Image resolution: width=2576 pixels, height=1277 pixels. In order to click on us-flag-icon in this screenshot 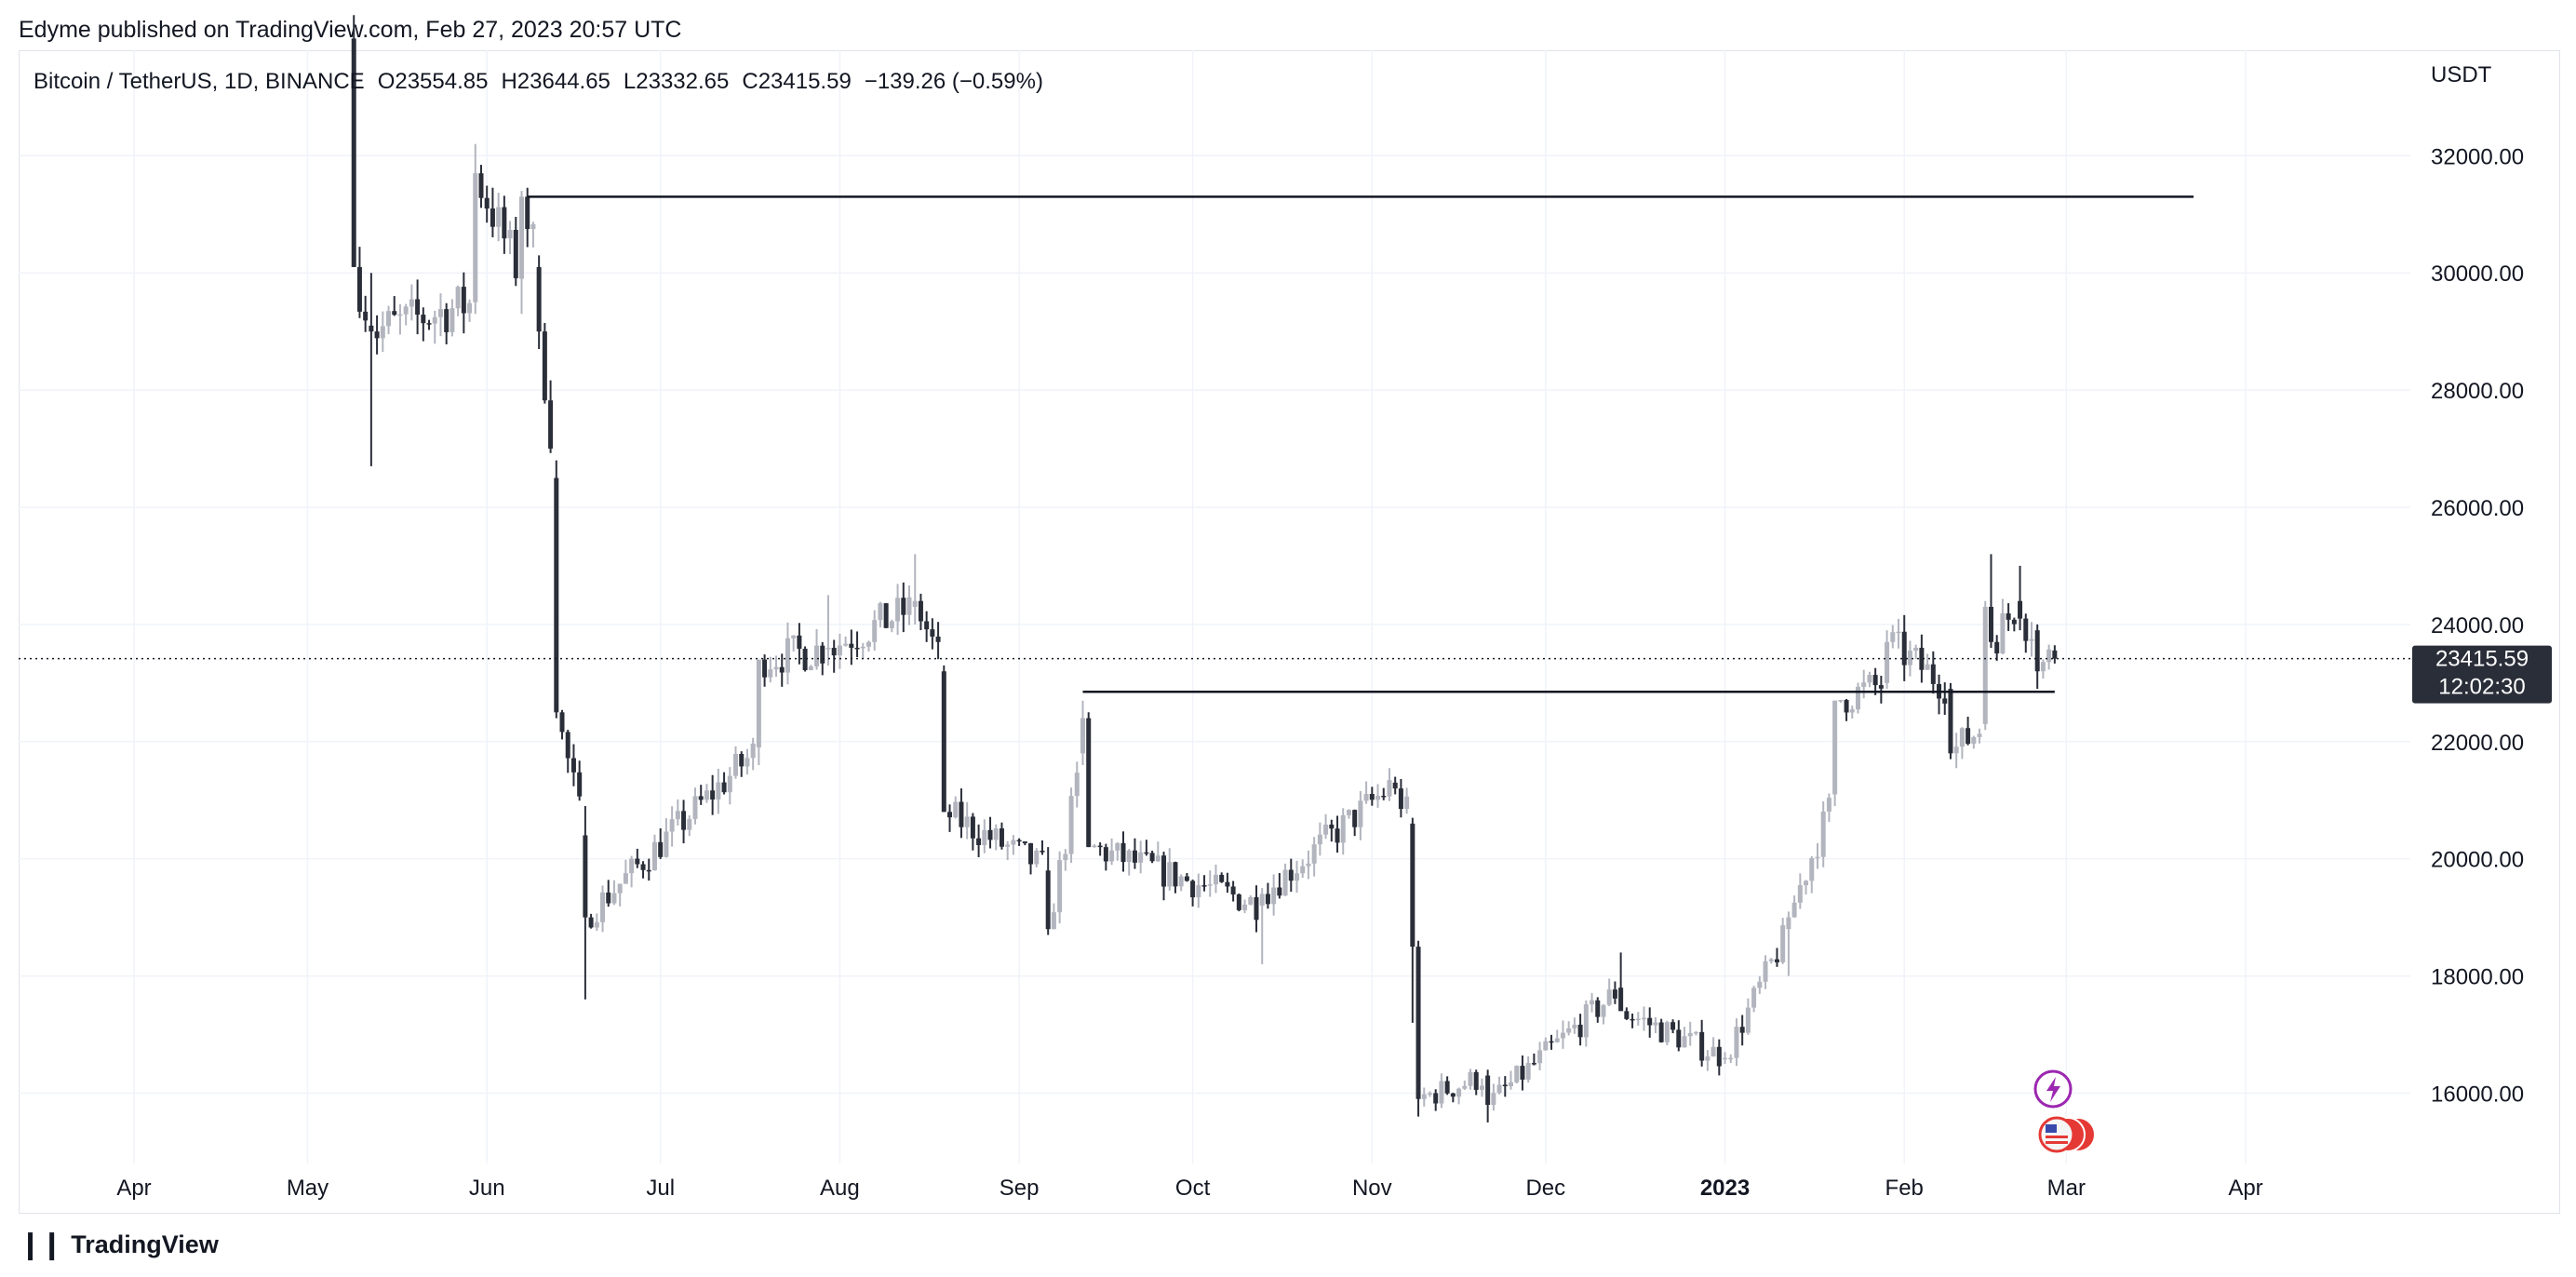, I will do `click(2056, 1134)`.